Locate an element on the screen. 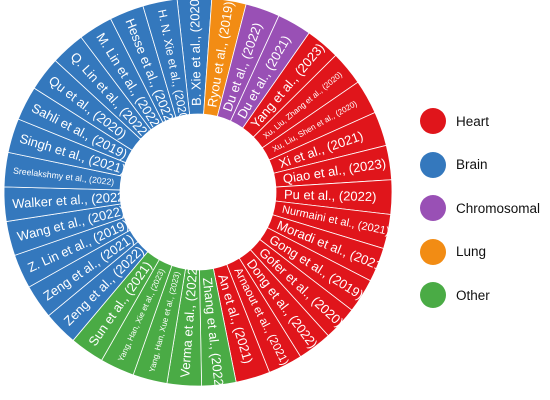  slice-label-b-xie-et-al-2020: B. Xie et al., (2020) is located at coordinates (195, 53).